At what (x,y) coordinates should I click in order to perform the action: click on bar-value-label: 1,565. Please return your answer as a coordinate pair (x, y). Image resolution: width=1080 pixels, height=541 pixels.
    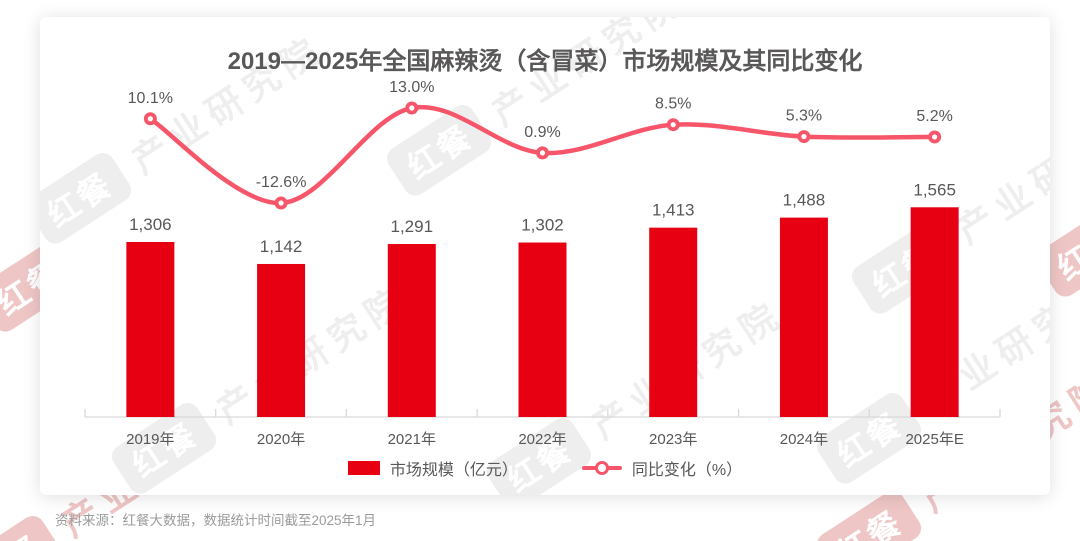
    Looking at the image, I should click on (934, 189).